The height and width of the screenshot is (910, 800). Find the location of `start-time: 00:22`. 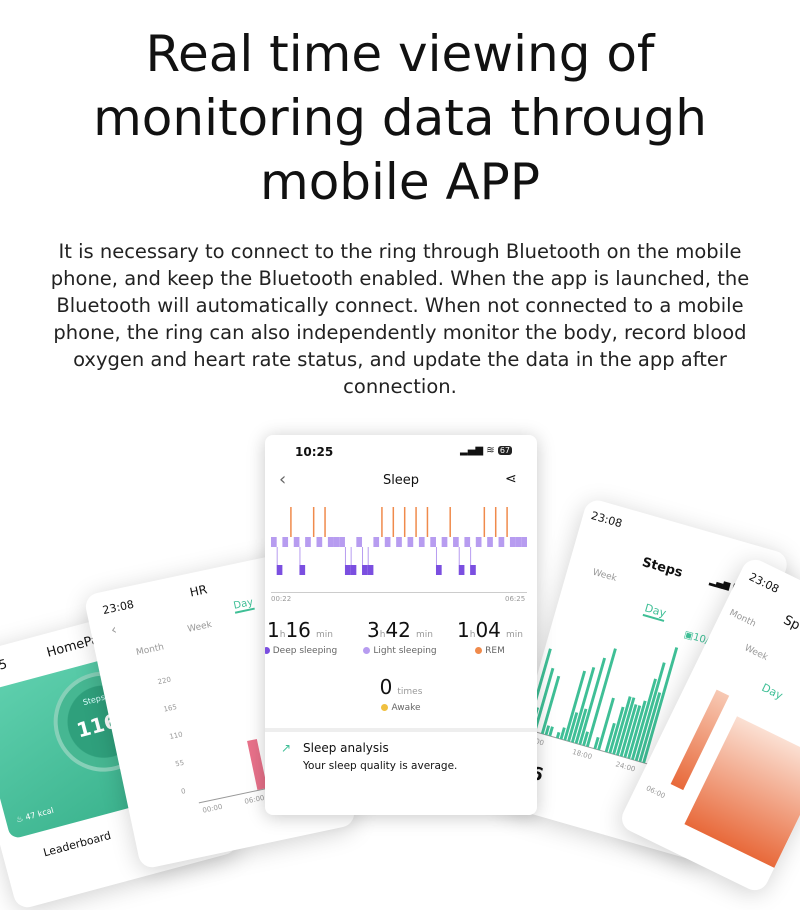

start-time: 00:22 is located at coordinates (281, 599).